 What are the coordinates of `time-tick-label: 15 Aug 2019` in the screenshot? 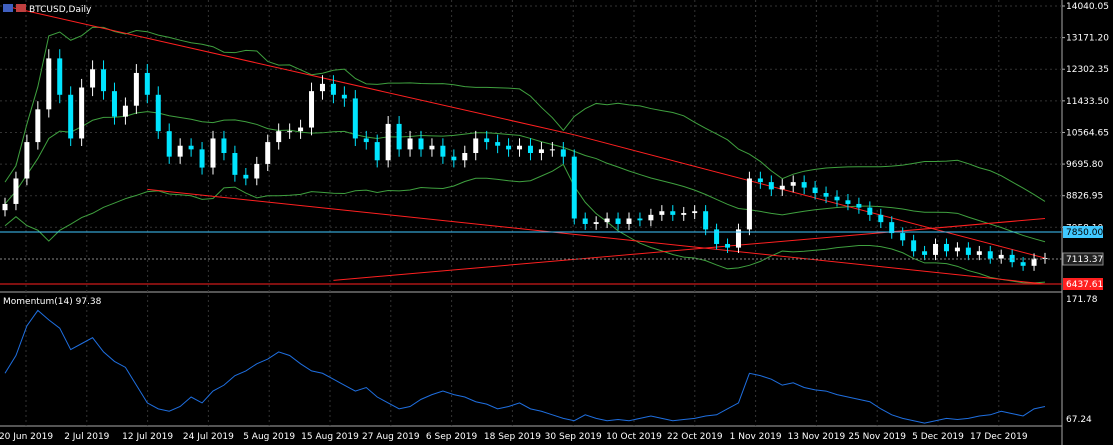 It's located at (330, 437).